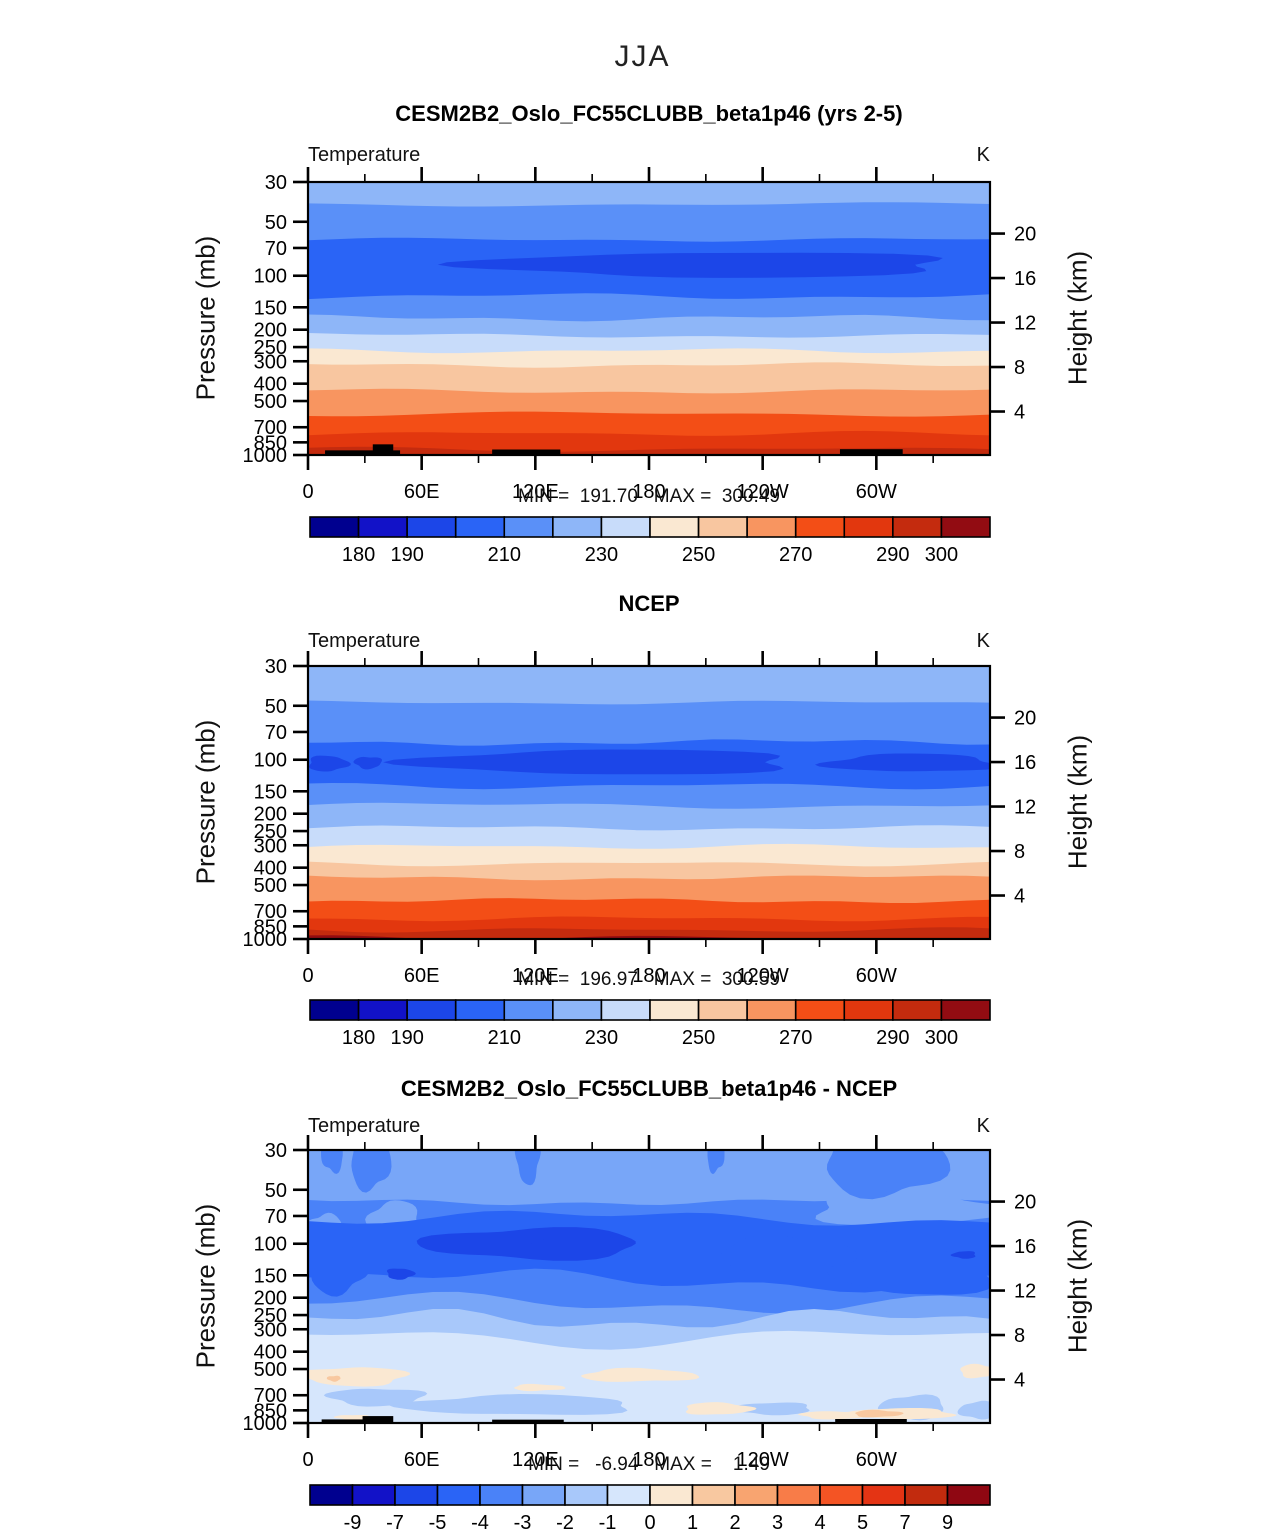 This screenshot has height=1531, width=1285. What do you see at coordinates (692, 1521) in the screenshot?
I see `svg-text: 1` at bounding box center [692, 1521].